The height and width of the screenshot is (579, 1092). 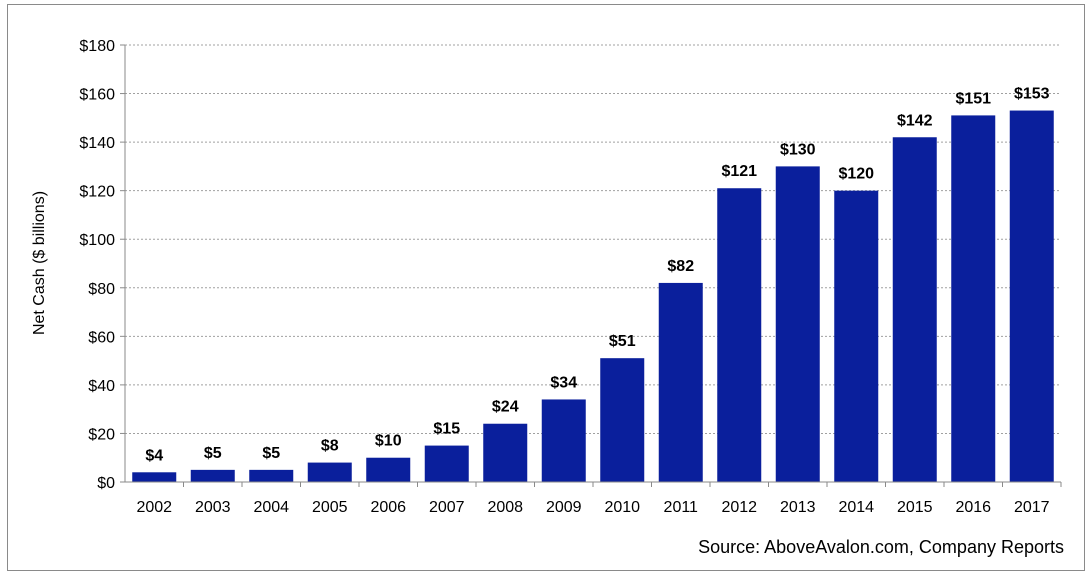 I want to click on y-tick-label: $60, so click(x=101, y=337).